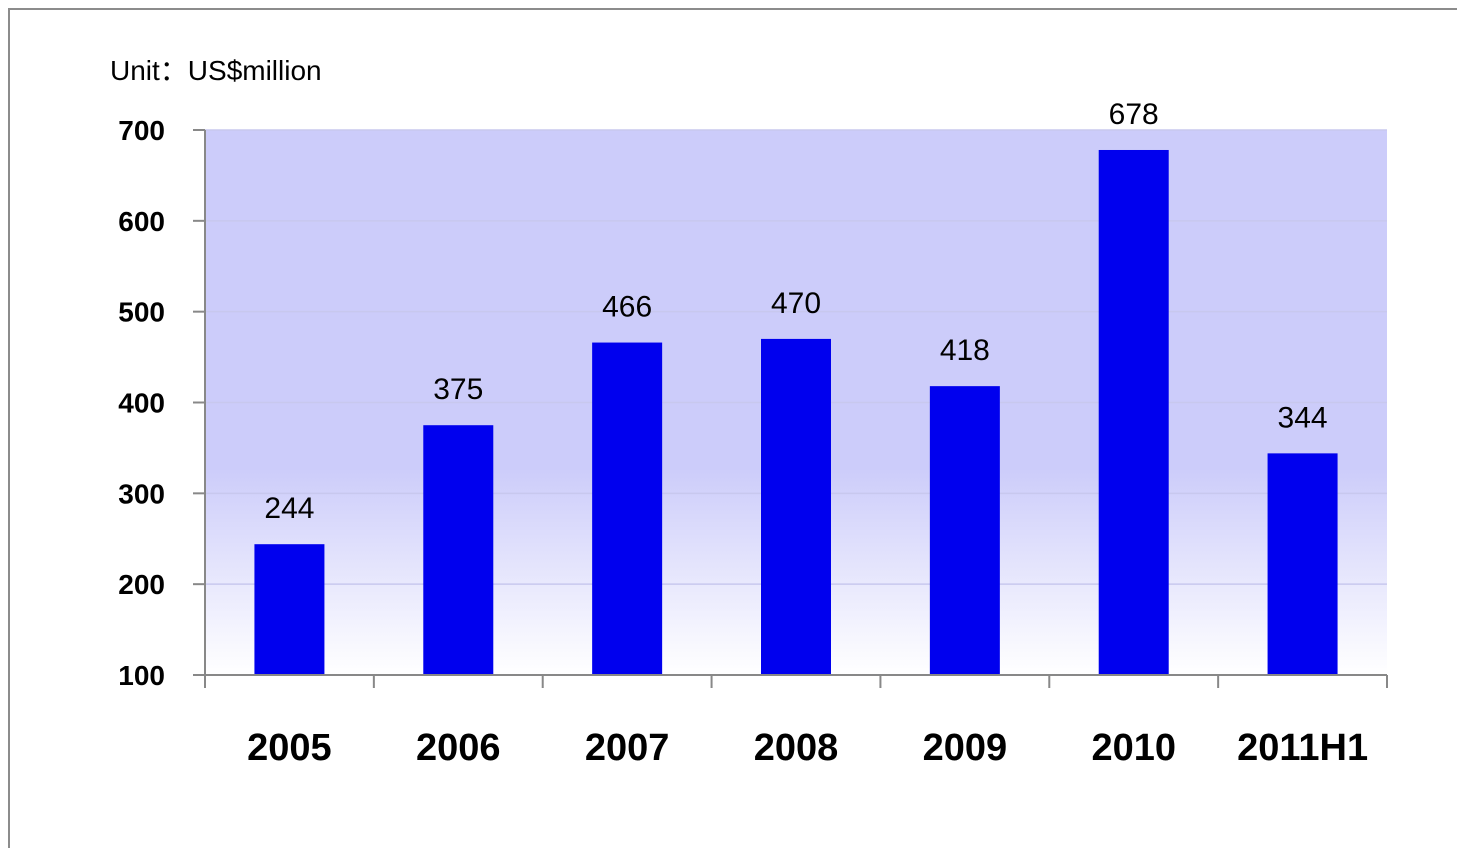 This screenshot has width=1457, height=848. What do you see at coordinates (141, 221) in the screenshot?
I see `y-tick-label-600: 600` at bounding box center [141, 221].